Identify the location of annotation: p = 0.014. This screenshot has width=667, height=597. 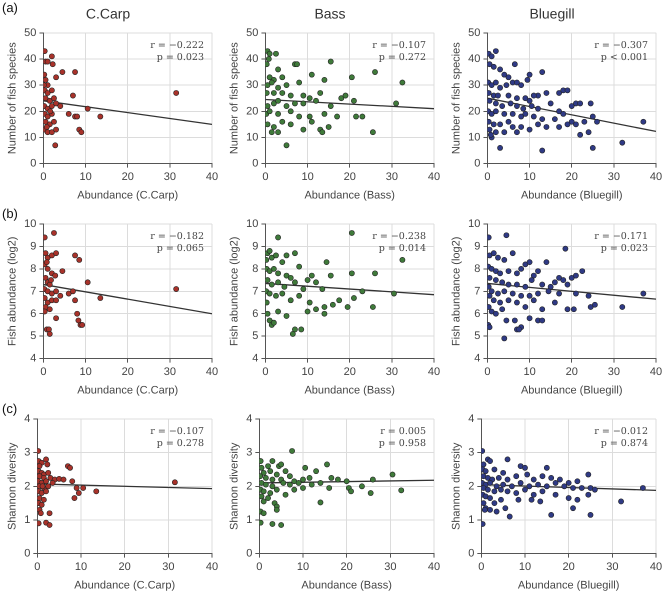
(402, 248).